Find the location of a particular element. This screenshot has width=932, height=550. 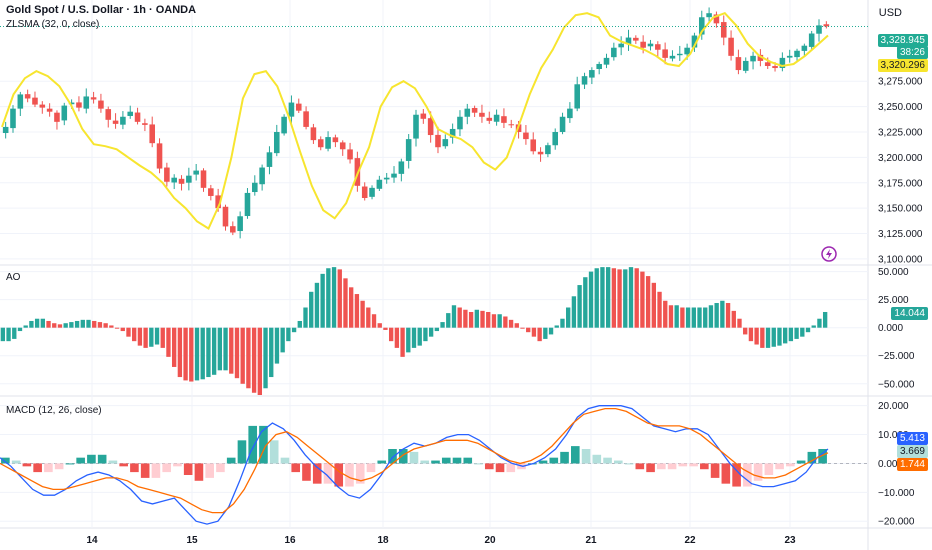

ao-value-tag: 14.044 is located at coordinates (909, 313).